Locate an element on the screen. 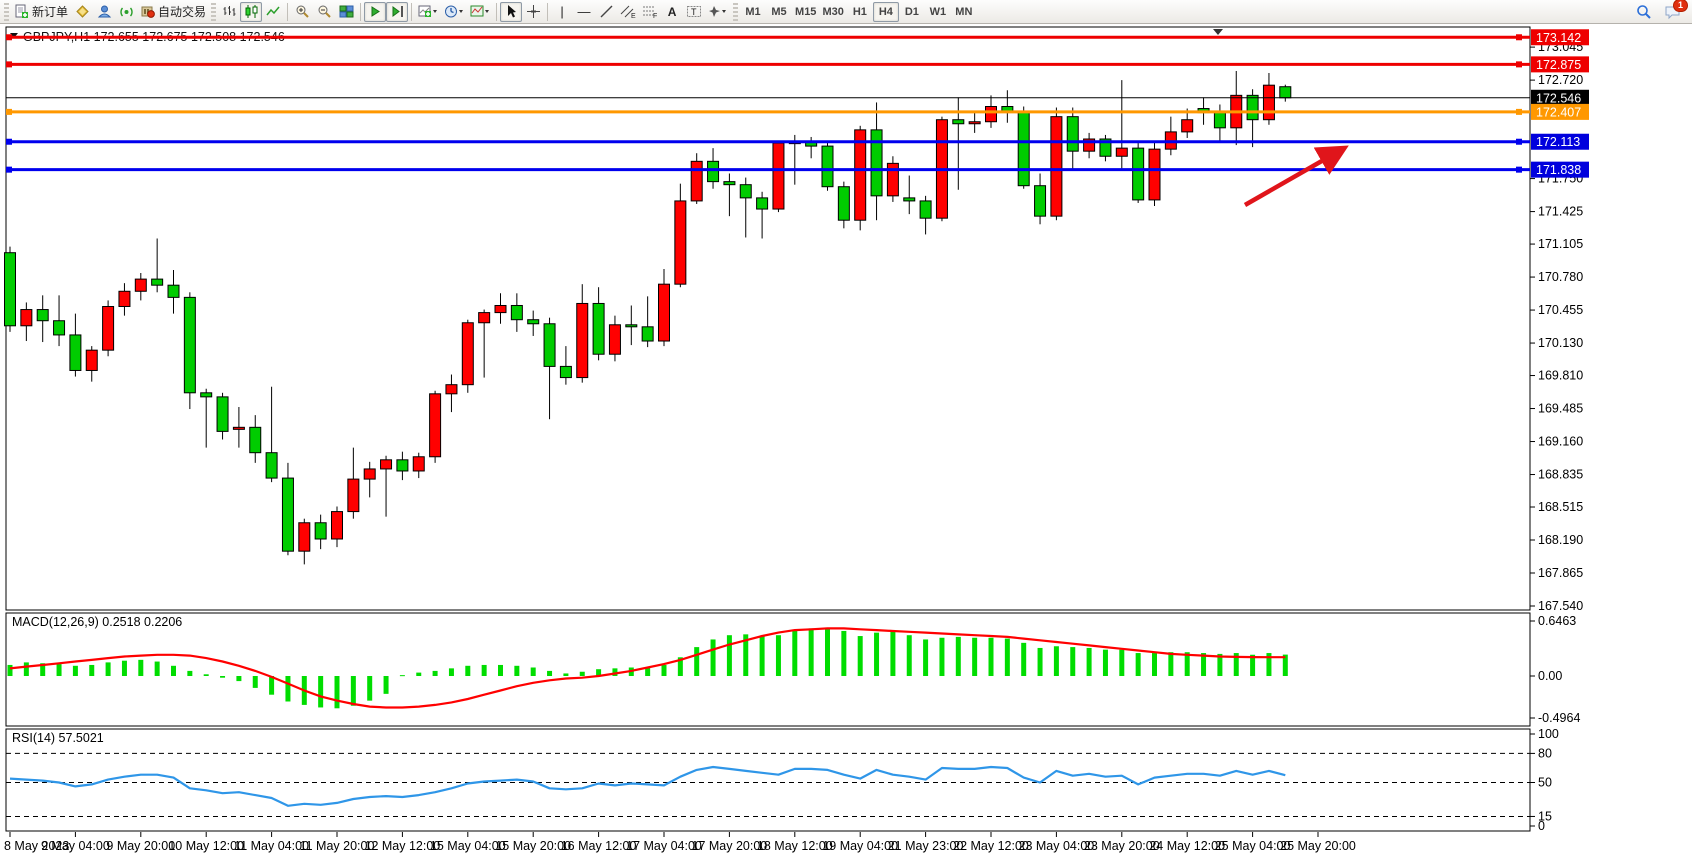 Image resolution: width=1692 pixels, height=867 pixels. chart-shift-button is located at coordinates (397, 11).